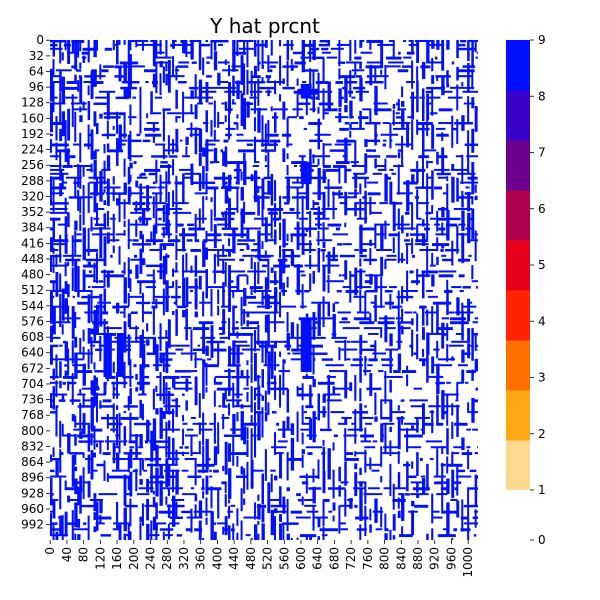  Describe the element at coordinates (201, 558) in the screenshot. I see `x-tick-label: 360` at that location.